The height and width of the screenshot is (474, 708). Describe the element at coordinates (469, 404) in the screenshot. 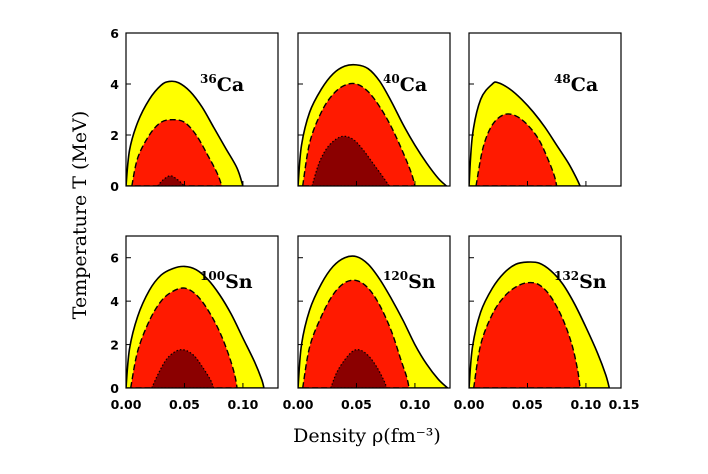

I see `x-tick-label-col2-0.00: 0.00` at that location.